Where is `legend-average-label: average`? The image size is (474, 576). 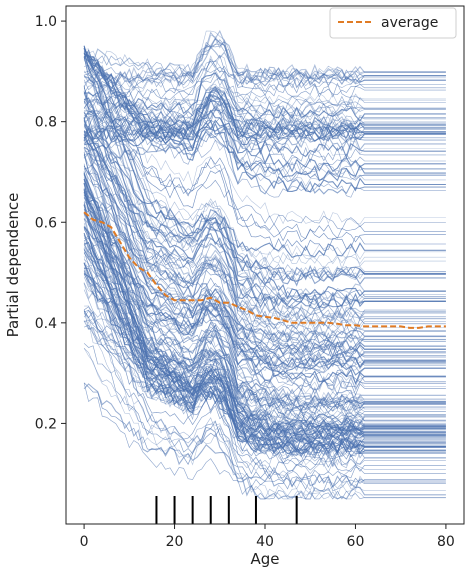 legend-average-label: average is located at coordinates (409, 23).